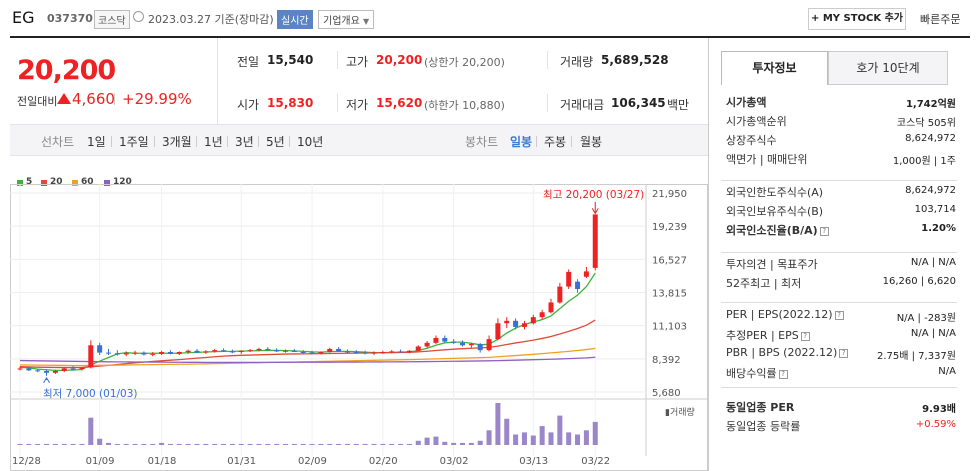 Image resolution: width=979 pixels, height=471 pixels. I want to click on current-price: 20,200, so click(66, 70).